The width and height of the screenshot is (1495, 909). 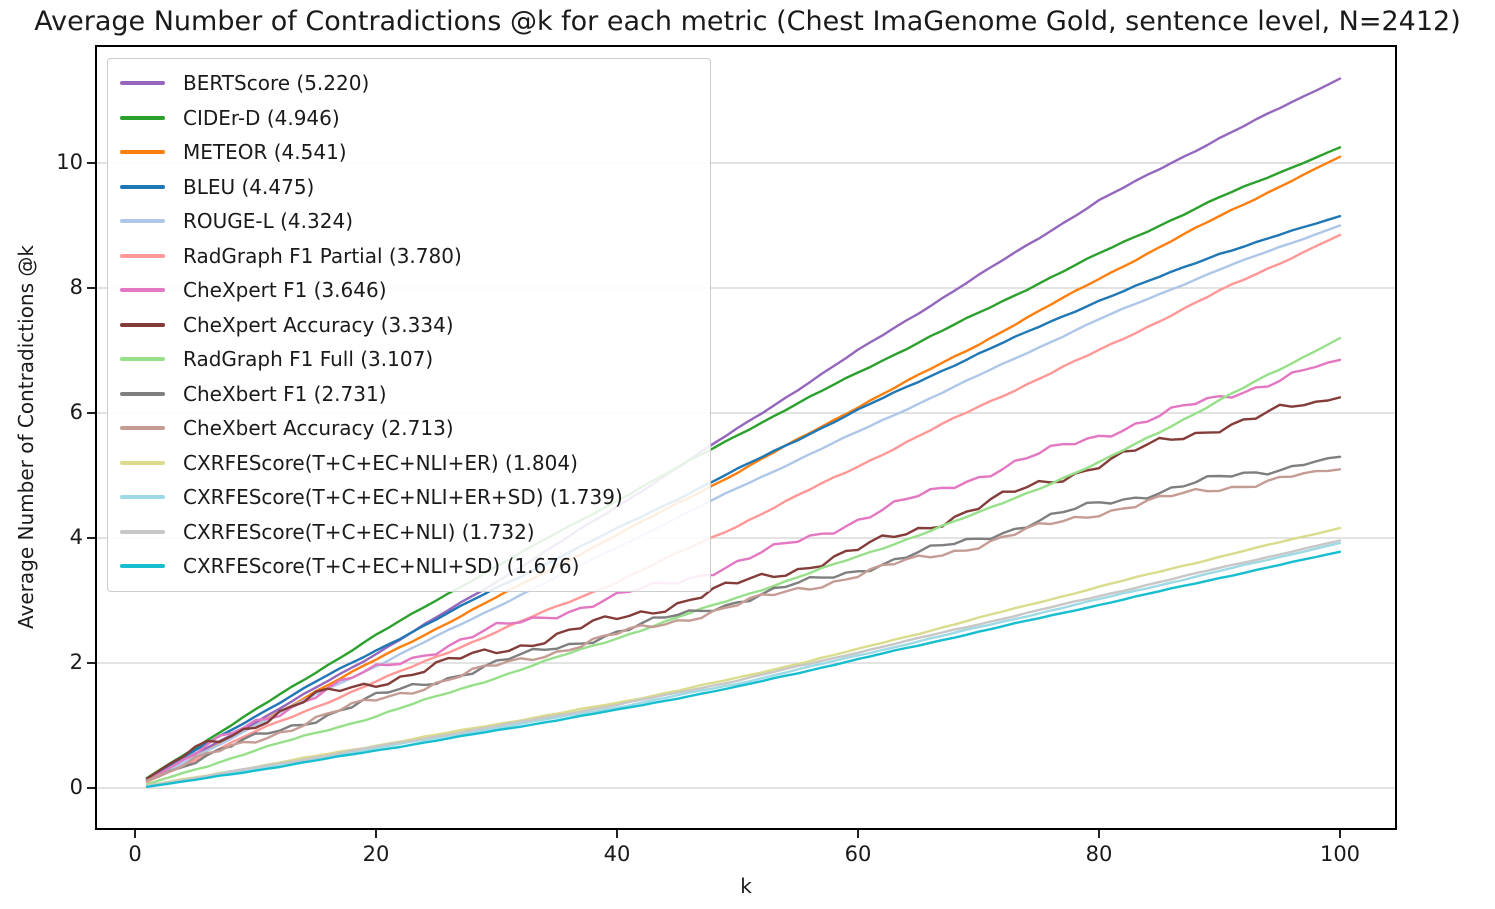 I want to click on legend-item: BERTScore (5.220), so click(x=409, y=83).